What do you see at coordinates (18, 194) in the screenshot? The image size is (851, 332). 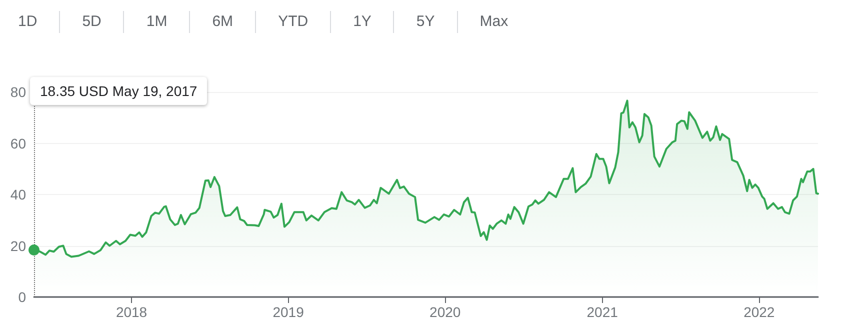 I see `y-tick-label: 40` at bounding box center [18, 194].